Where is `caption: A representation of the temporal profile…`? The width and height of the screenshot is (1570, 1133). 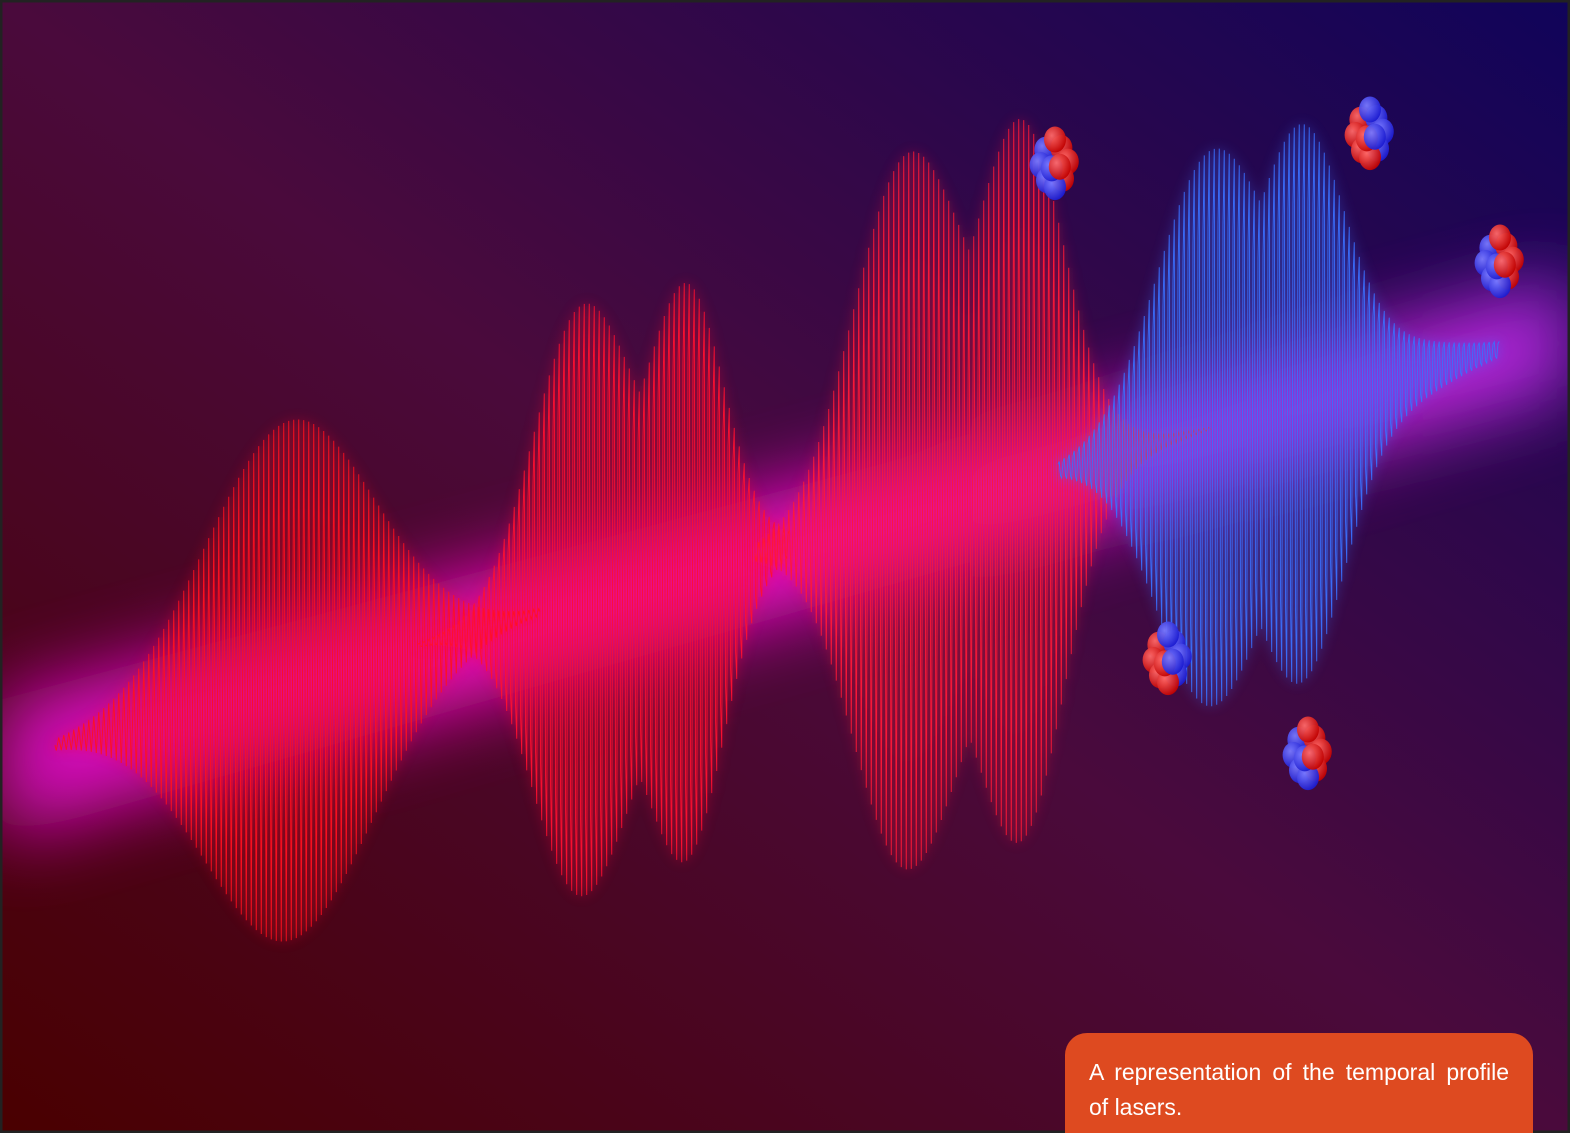 caption: A representation of the temporal profile… is located at coordinates (1299, 1083).